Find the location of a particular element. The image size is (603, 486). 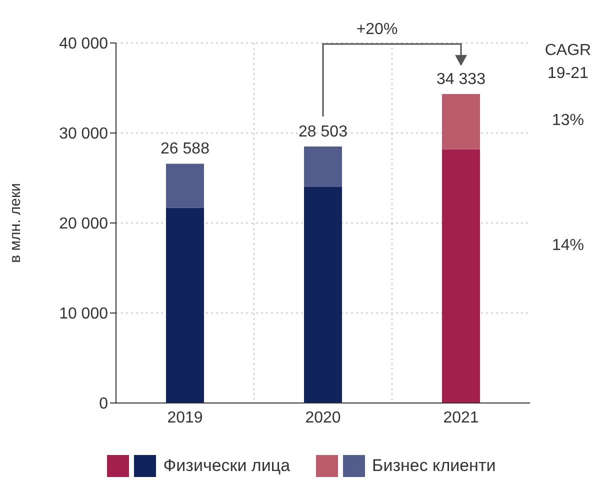

x-tick-label: 2021 is located at coordinates (461, 417).